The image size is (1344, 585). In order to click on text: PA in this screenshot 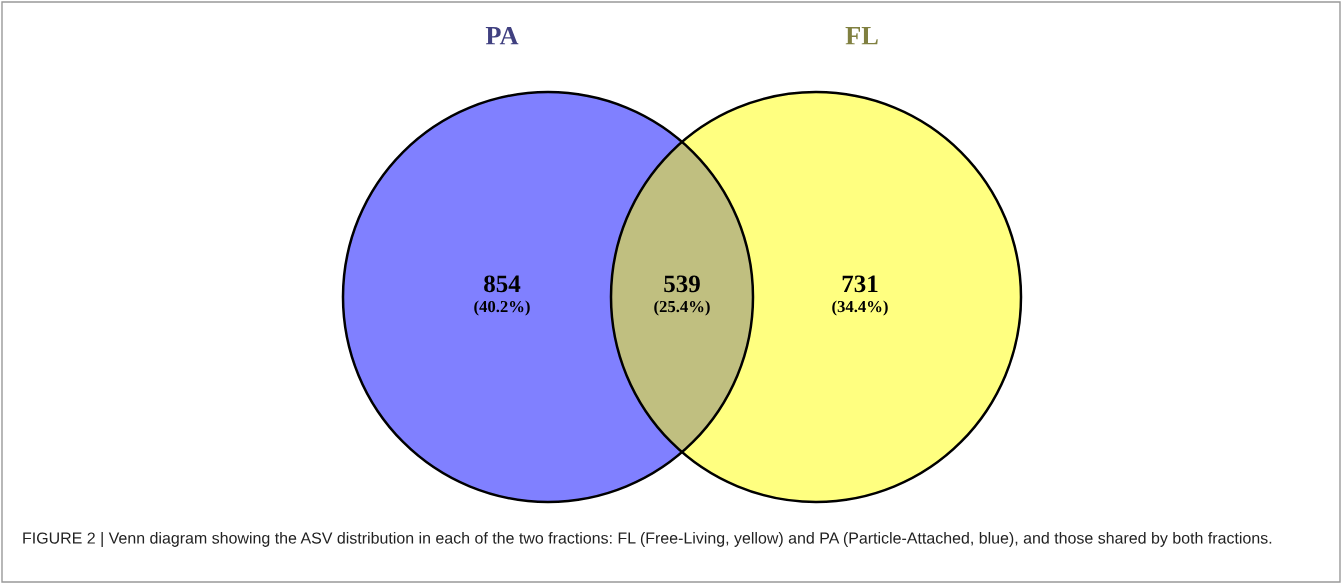, I will do `click(502, 35)`.